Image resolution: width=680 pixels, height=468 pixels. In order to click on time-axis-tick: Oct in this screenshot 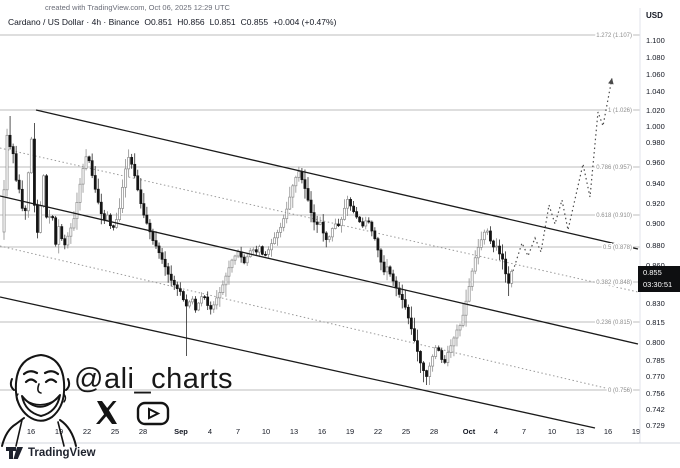, I will do `click(469, 432)`.